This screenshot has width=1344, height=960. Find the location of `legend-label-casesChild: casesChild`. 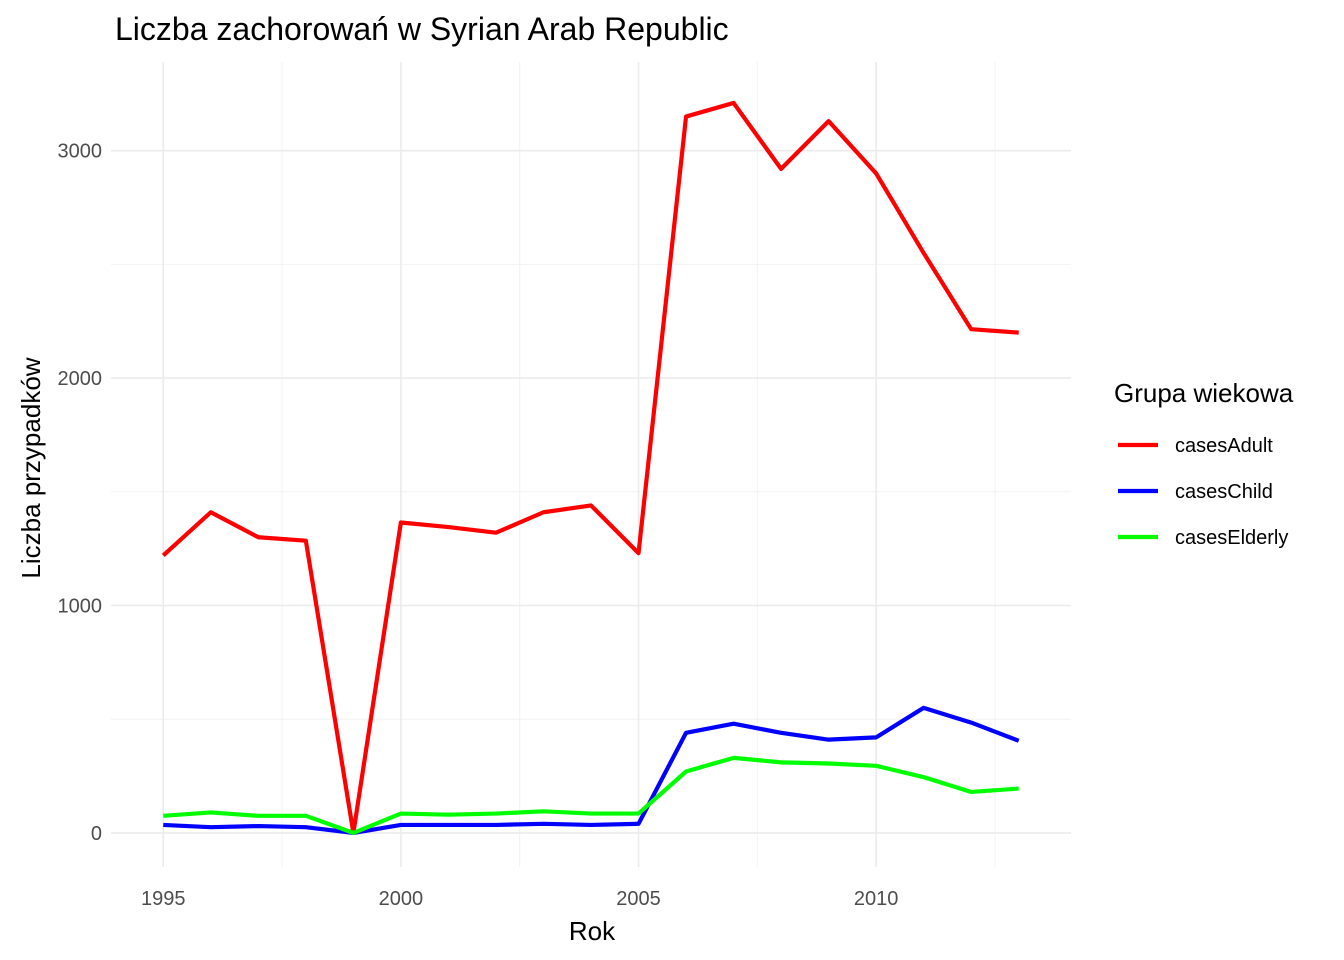

legend-label-casesChild: casesChild is located at coordinates (1224, 492).